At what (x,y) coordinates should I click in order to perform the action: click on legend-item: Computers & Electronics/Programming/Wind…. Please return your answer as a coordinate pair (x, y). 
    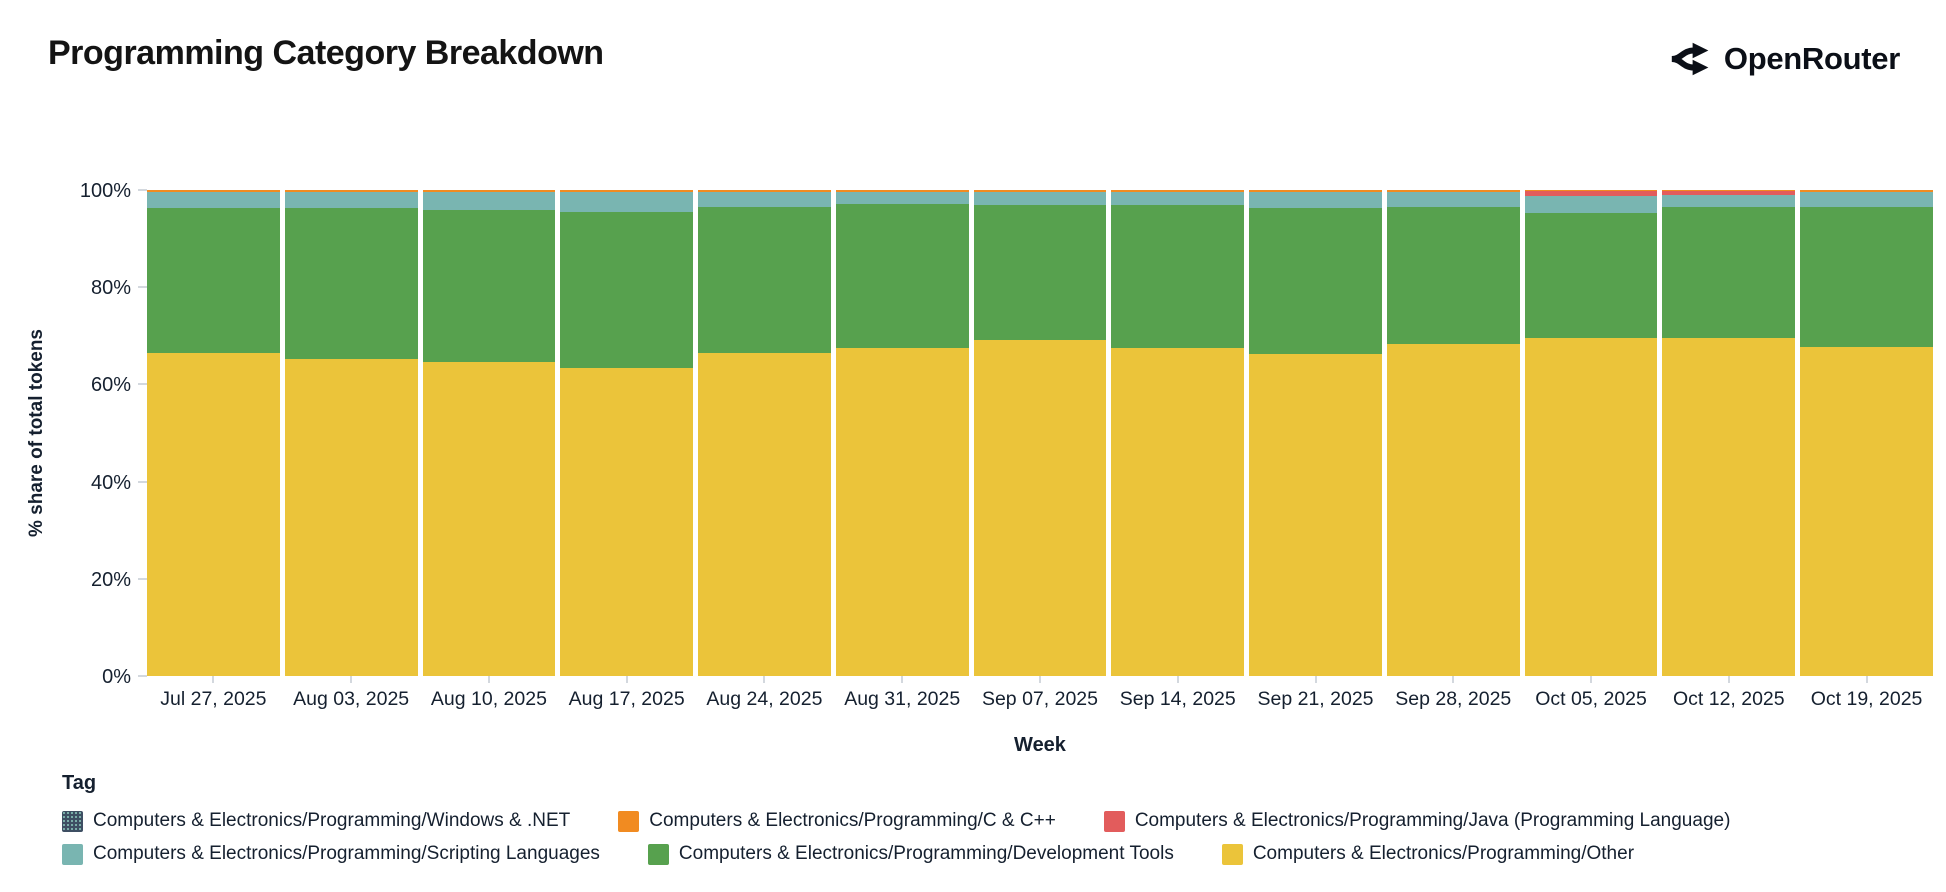
    Looking at the image, I should click on (316, 821).